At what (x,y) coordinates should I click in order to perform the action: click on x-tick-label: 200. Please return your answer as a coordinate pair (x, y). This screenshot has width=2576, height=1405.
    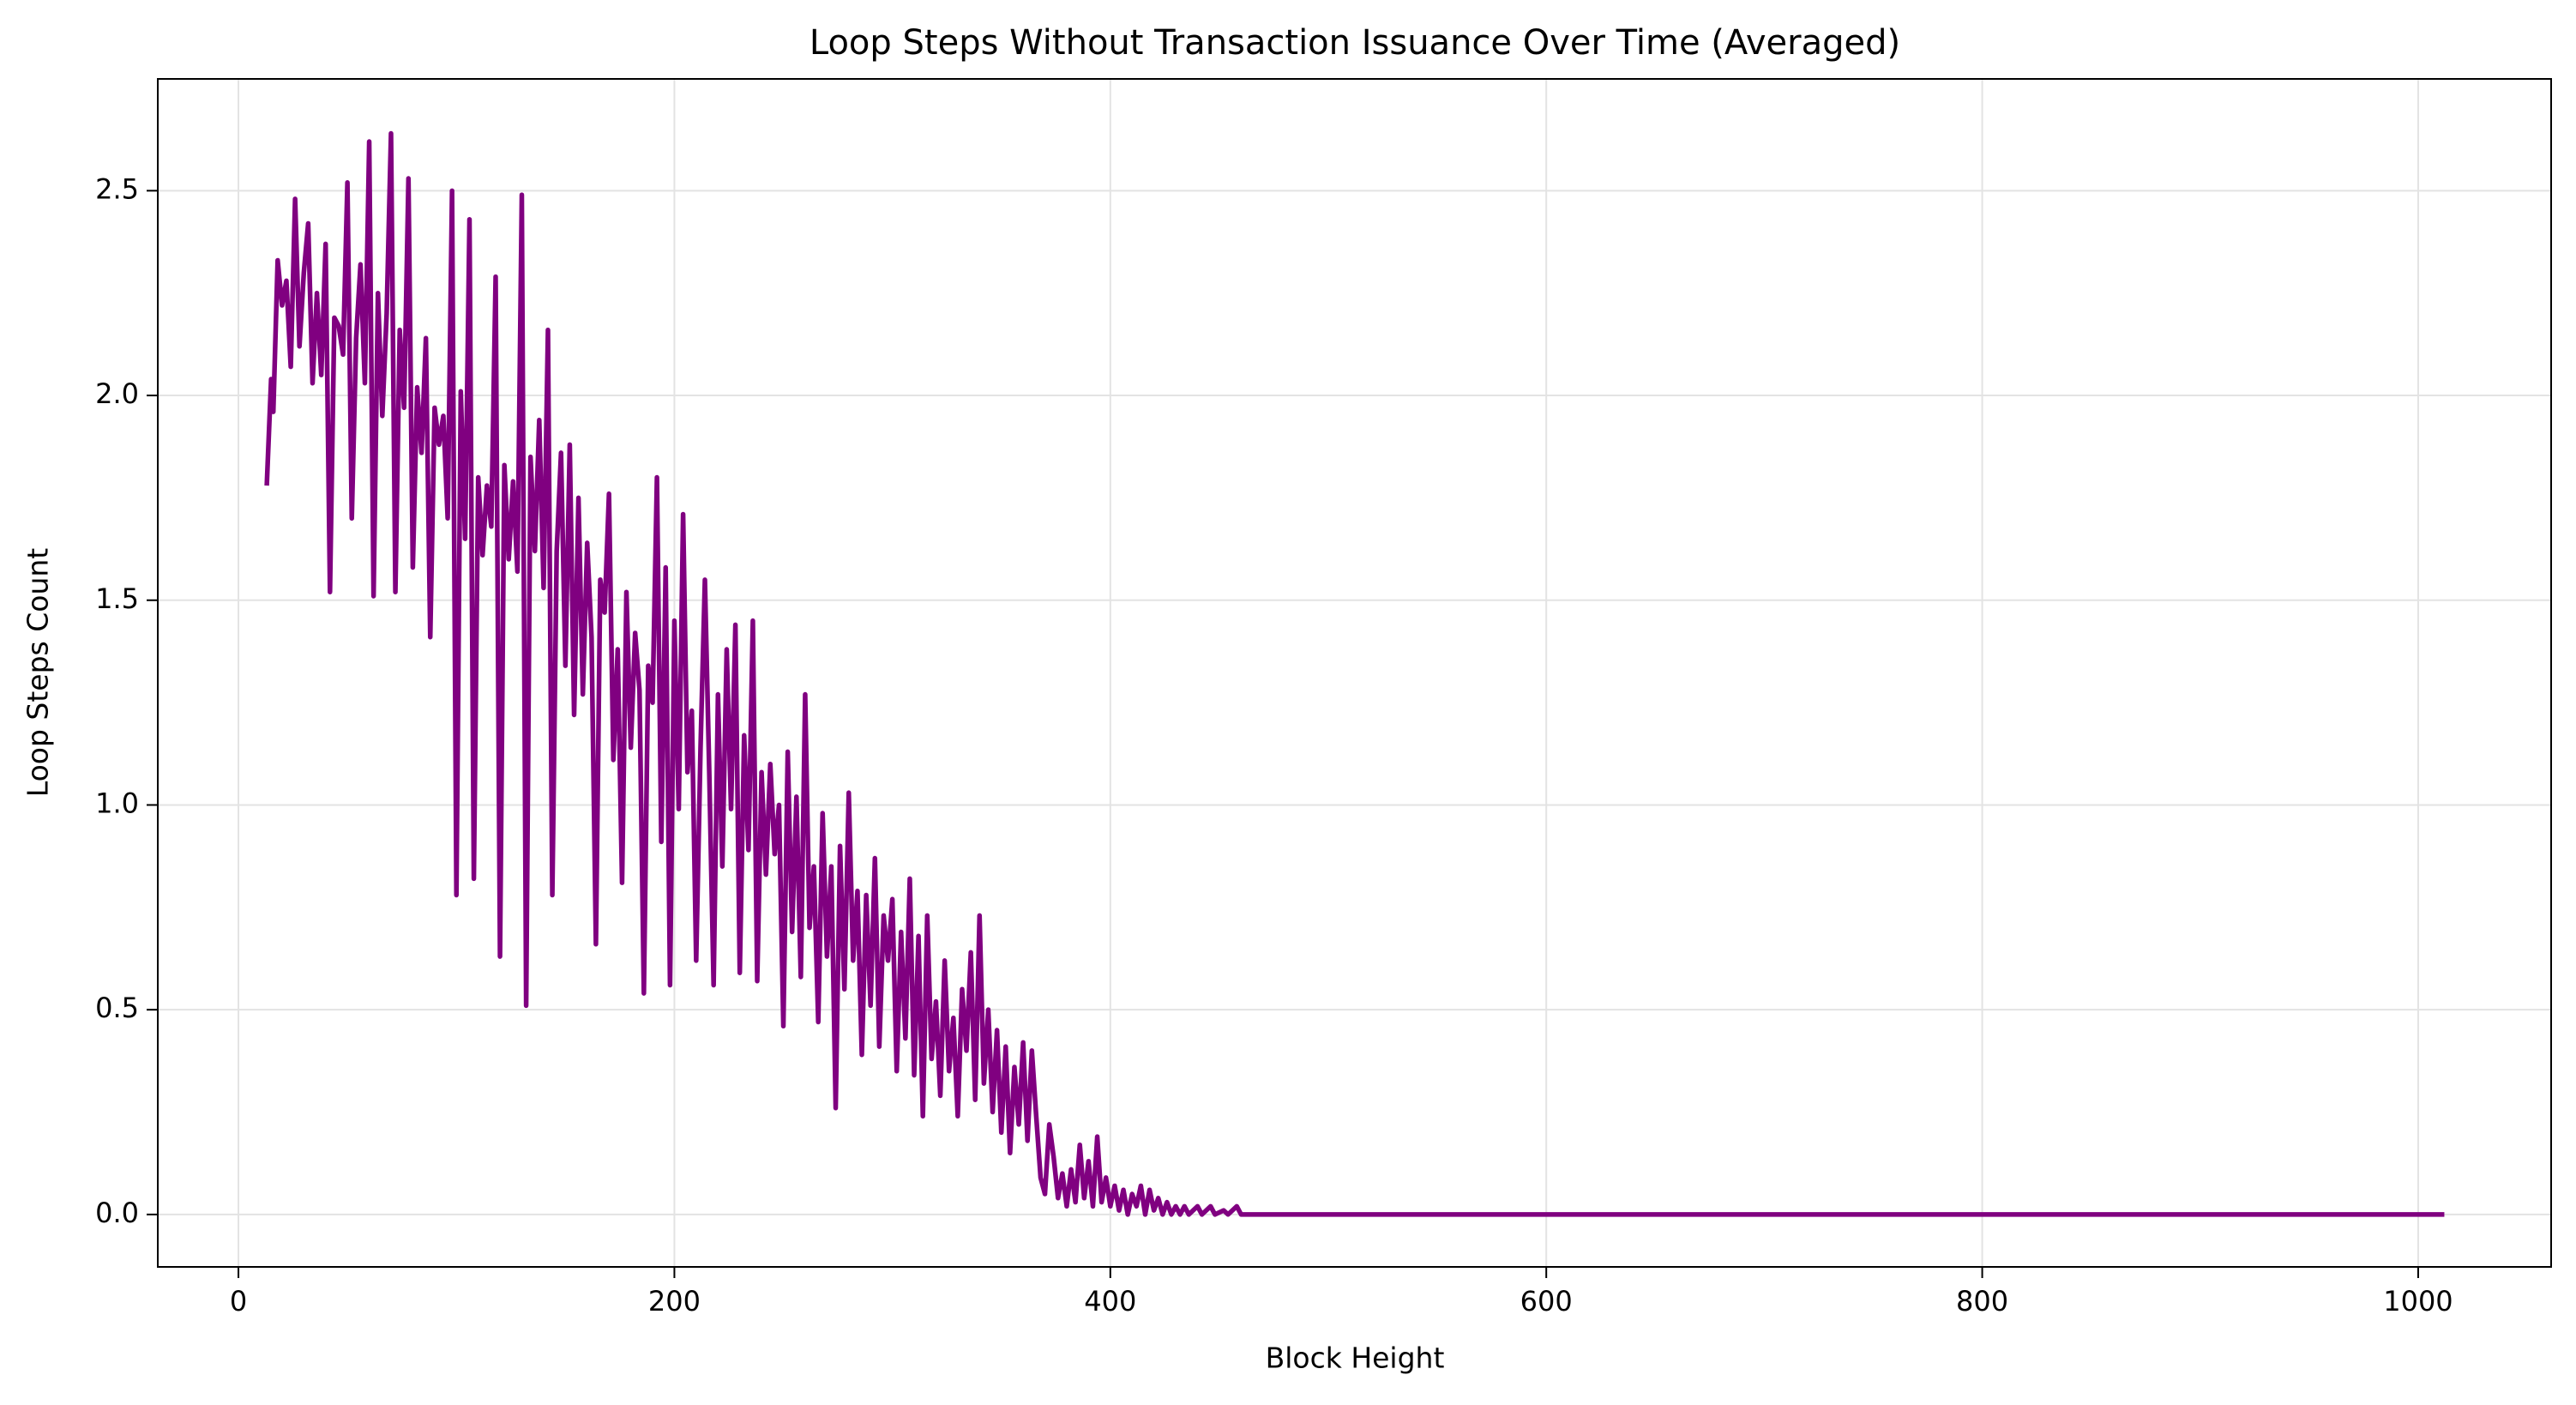
    Looking at the image, I should click on (674, 1301).